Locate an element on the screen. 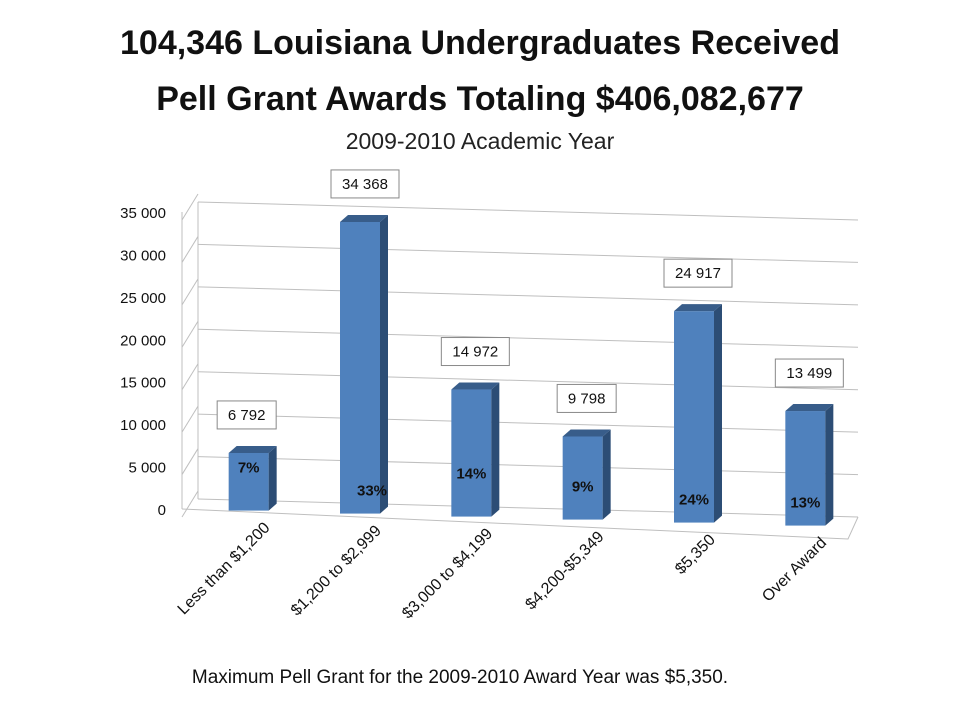 This screenshot has width=960, height=720. percent-label: 33% is located at coordinates (372, 491).